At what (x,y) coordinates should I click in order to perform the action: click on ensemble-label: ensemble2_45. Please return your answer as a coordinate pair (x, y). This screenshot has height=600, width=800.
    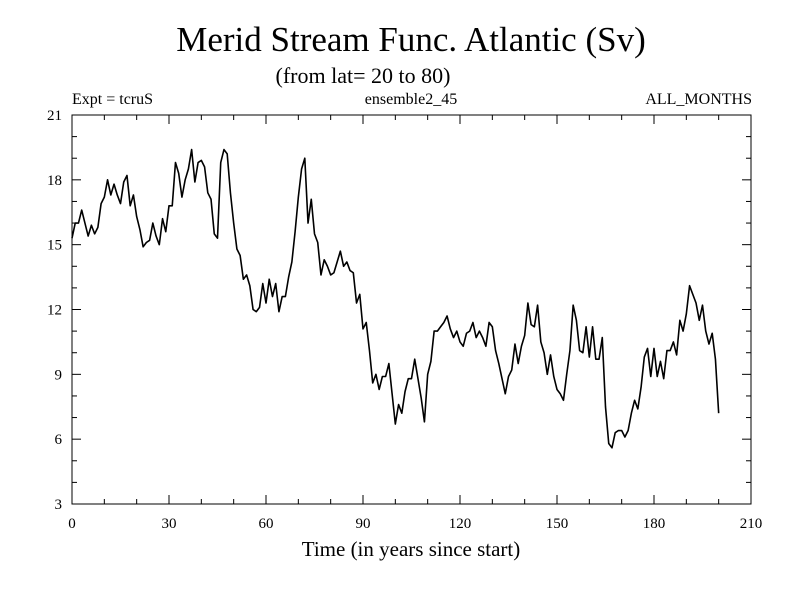
    Looking at the image, I should click on (411, 99).